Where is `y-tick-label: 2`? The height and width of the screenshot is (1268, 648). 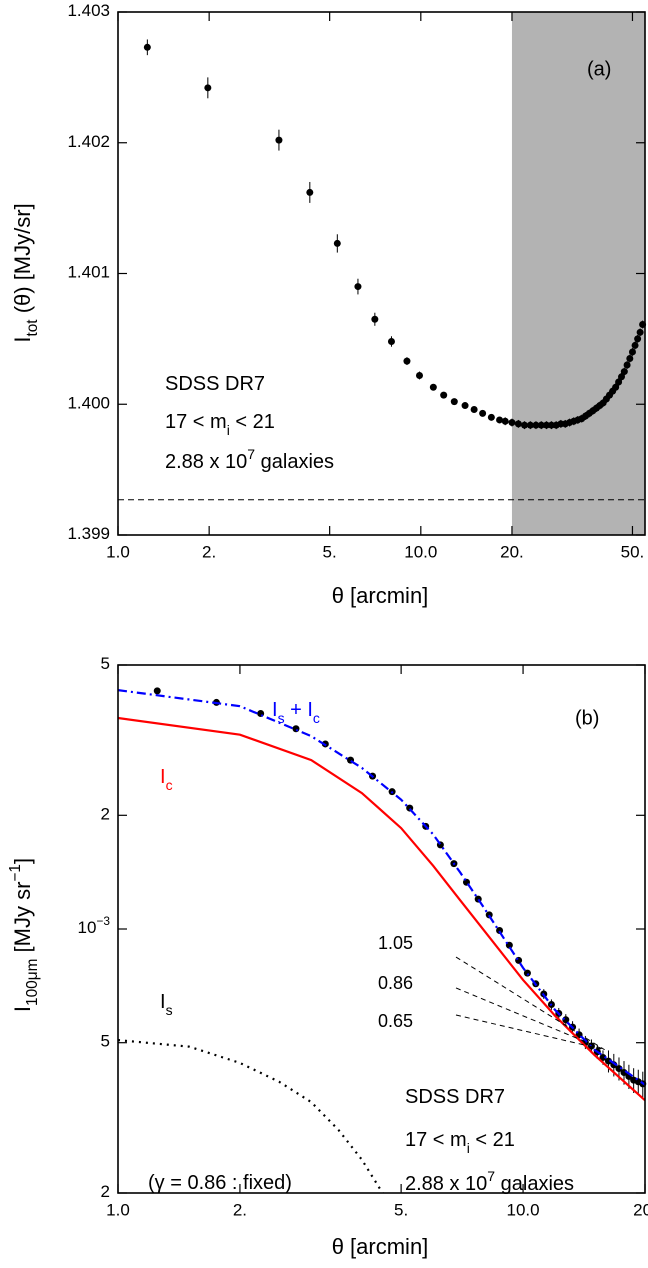
y-tick-label: 2 is located at coordinates (105, 1191).